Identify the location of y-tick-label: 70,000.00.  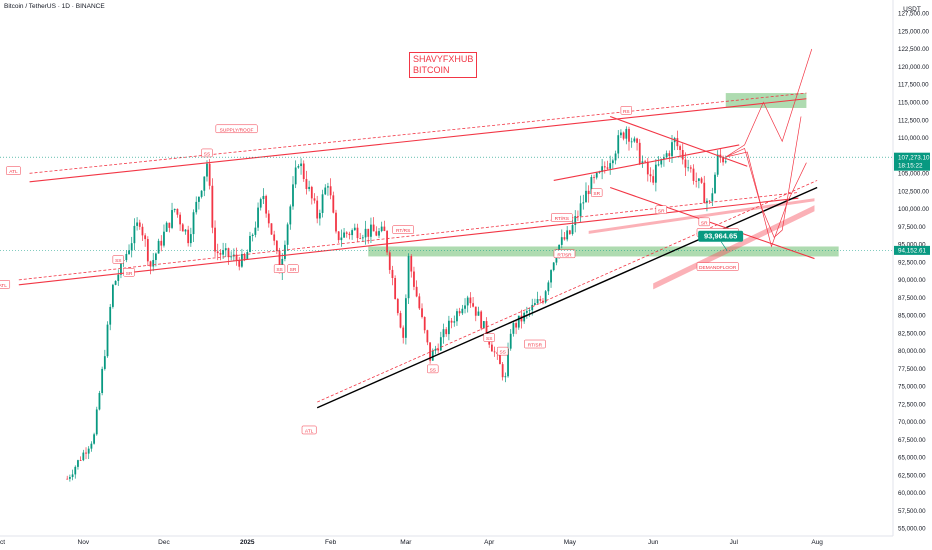
(912, 422).